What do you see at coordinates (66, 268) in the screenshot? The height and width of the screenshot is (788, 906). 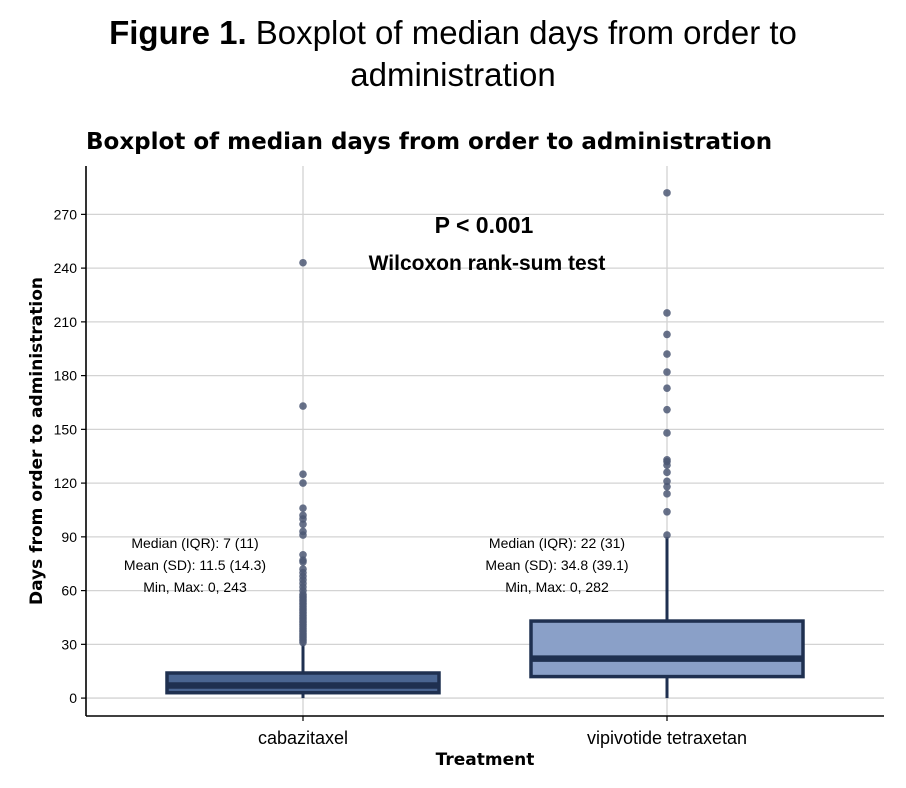 I see `y-tick-label: 240` at bounding box center [66, 268].